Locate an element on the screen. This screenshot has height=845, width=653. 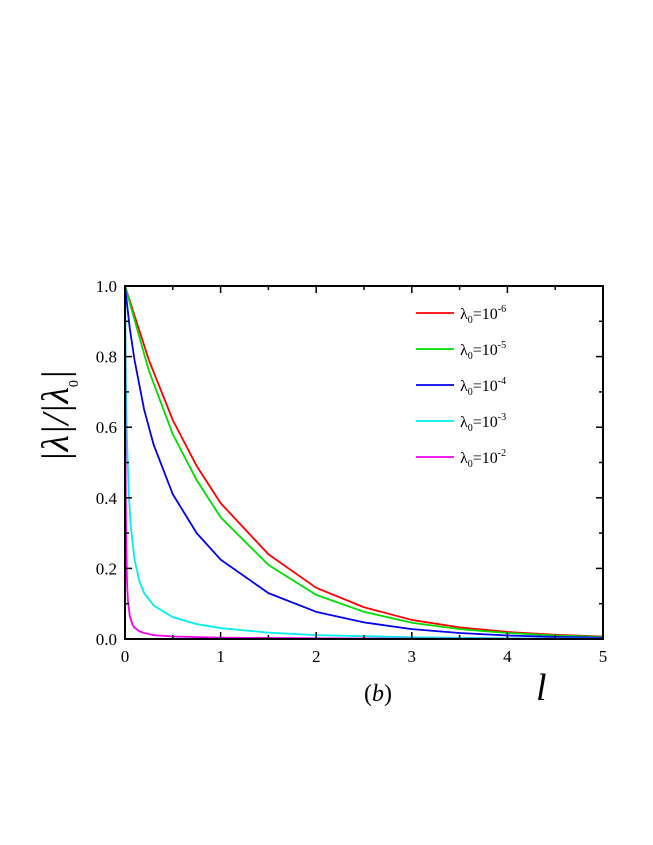
legend-item: λ0=10-2 is located at coordinates (461, 459).